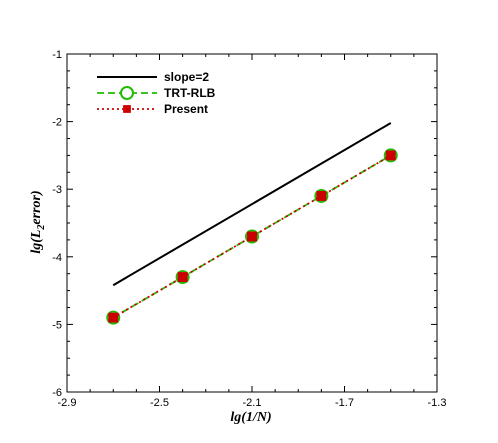 This screenshot has width=498, height=443. I want to click on y-axis-title: lg(L2error), so click(38, 221).